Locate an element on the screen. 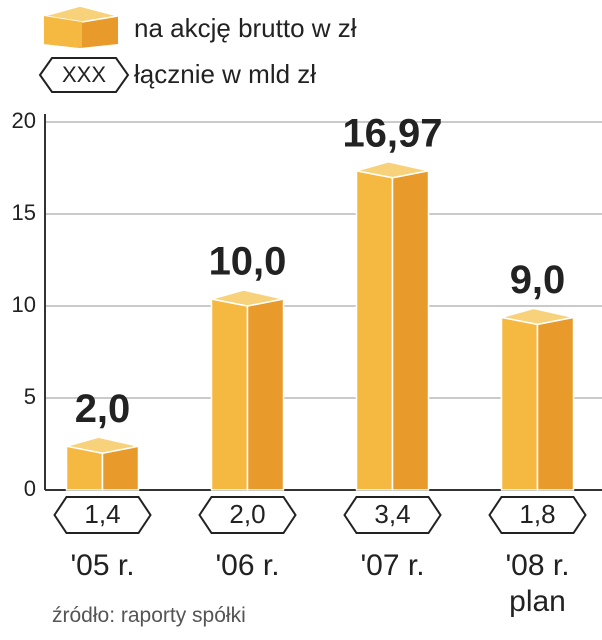 The width and height of the screenshot is (602, 640). legend-hexagon is located at coordinates (84, 75).